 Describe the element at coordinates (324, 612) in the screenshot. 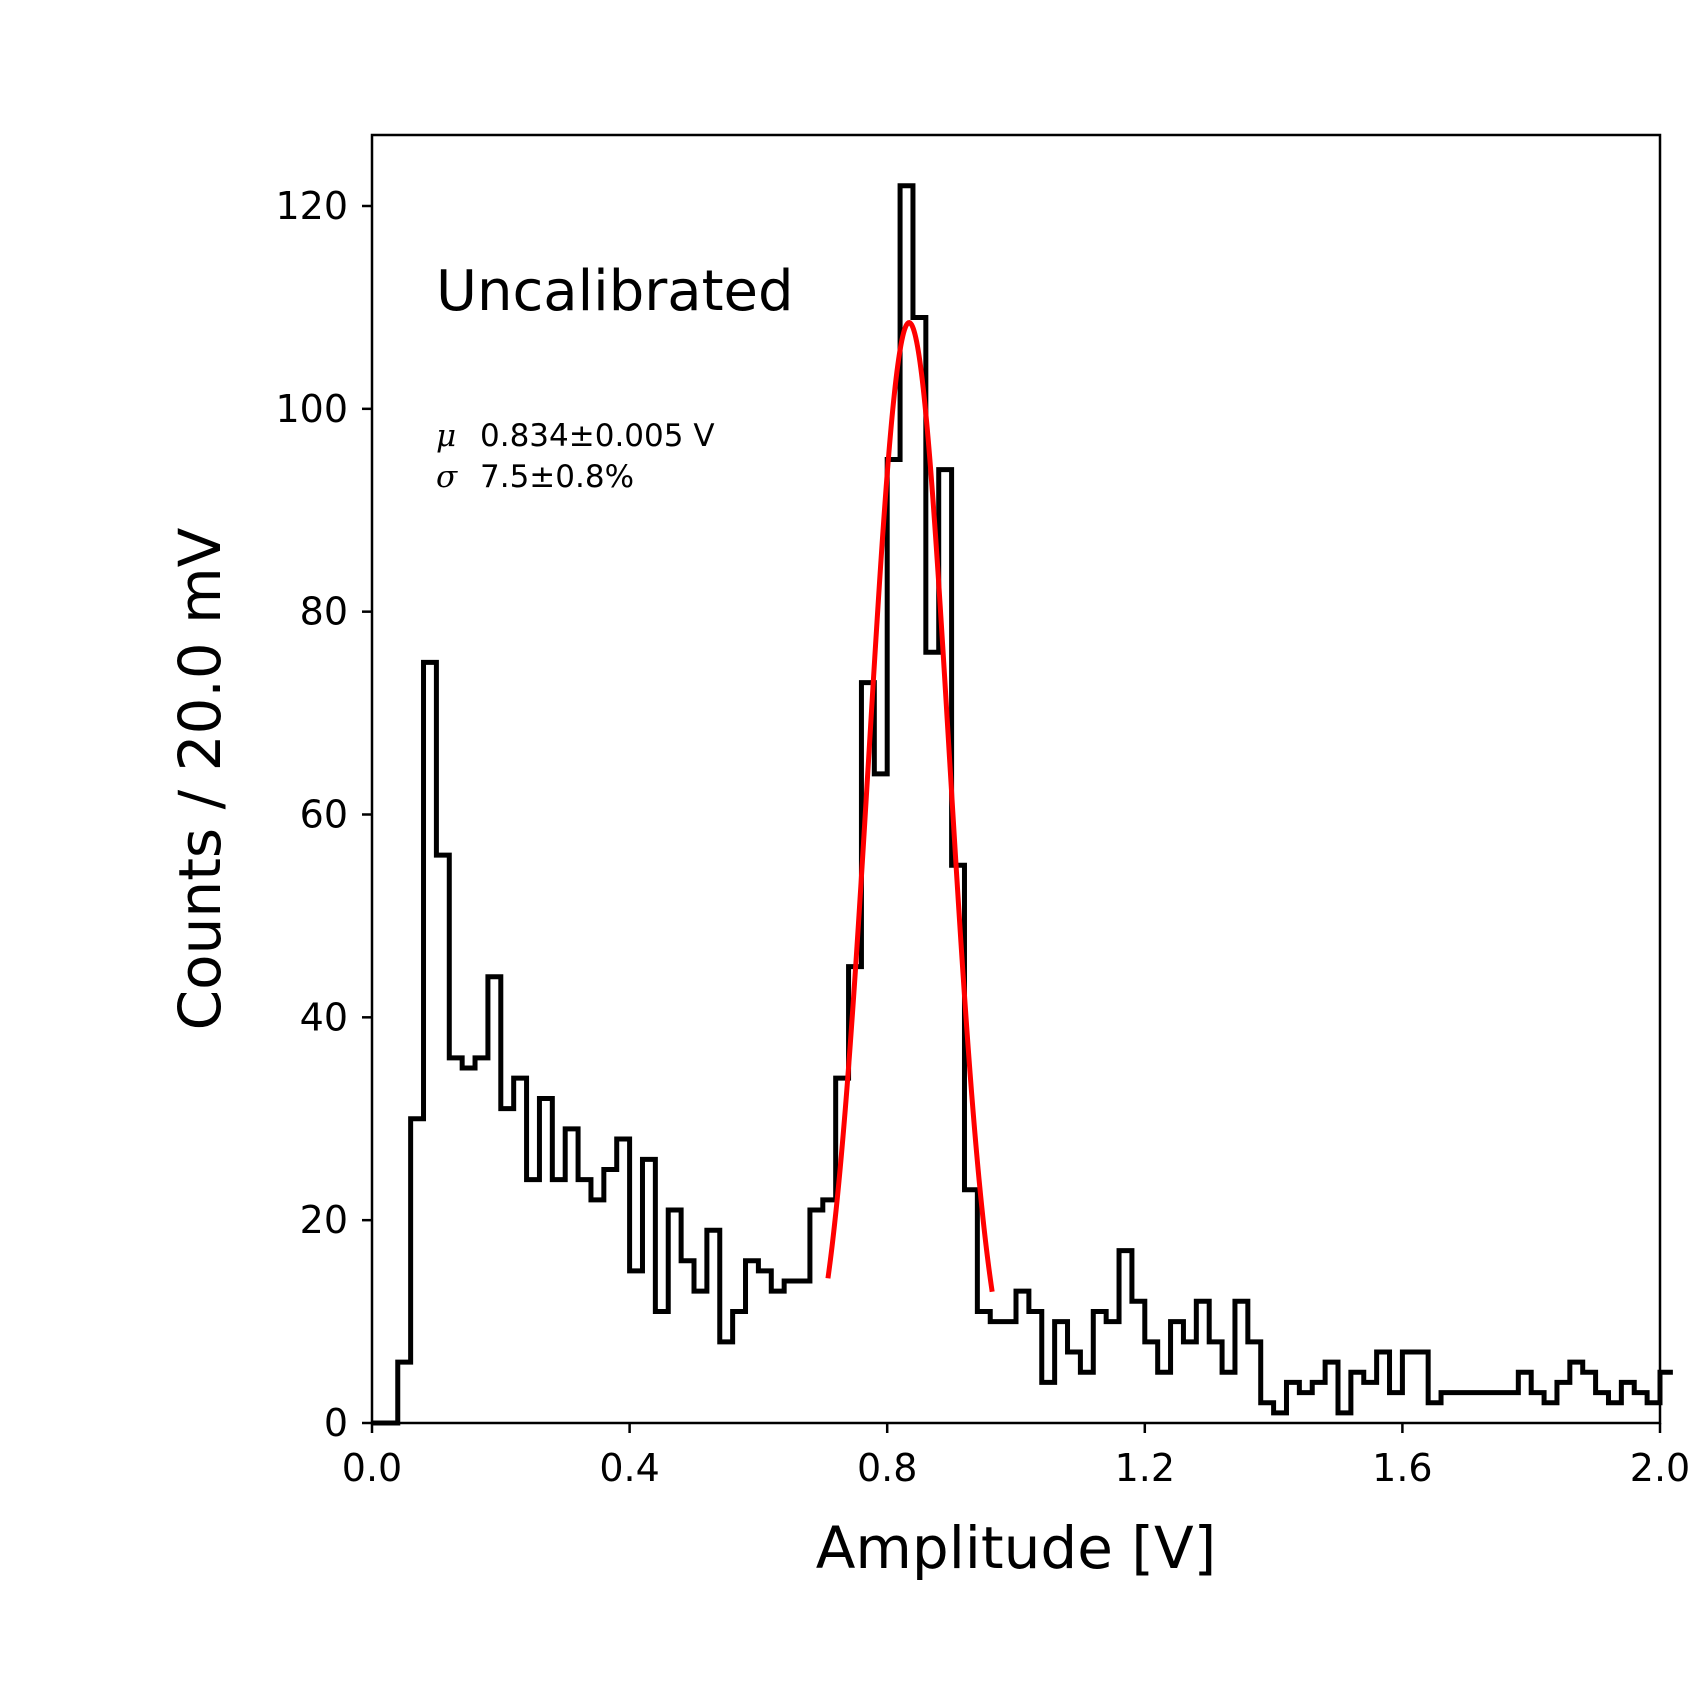

I see `y-tick-label: 80` at that location.